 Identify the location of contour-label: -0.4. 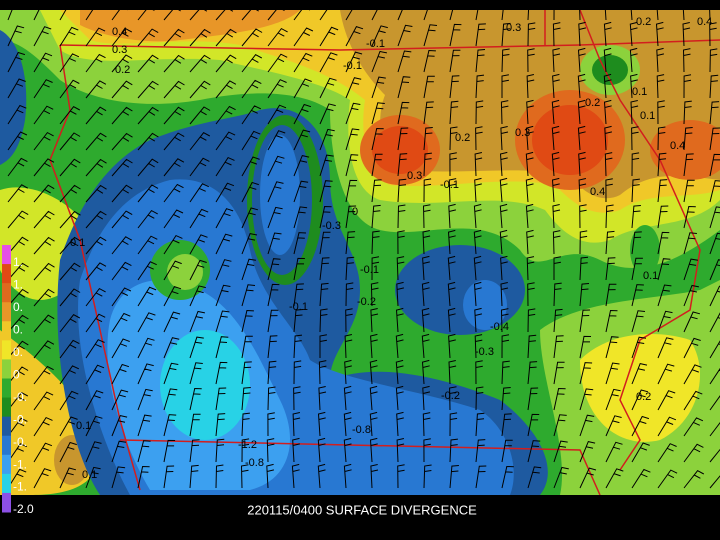
(499, 327).